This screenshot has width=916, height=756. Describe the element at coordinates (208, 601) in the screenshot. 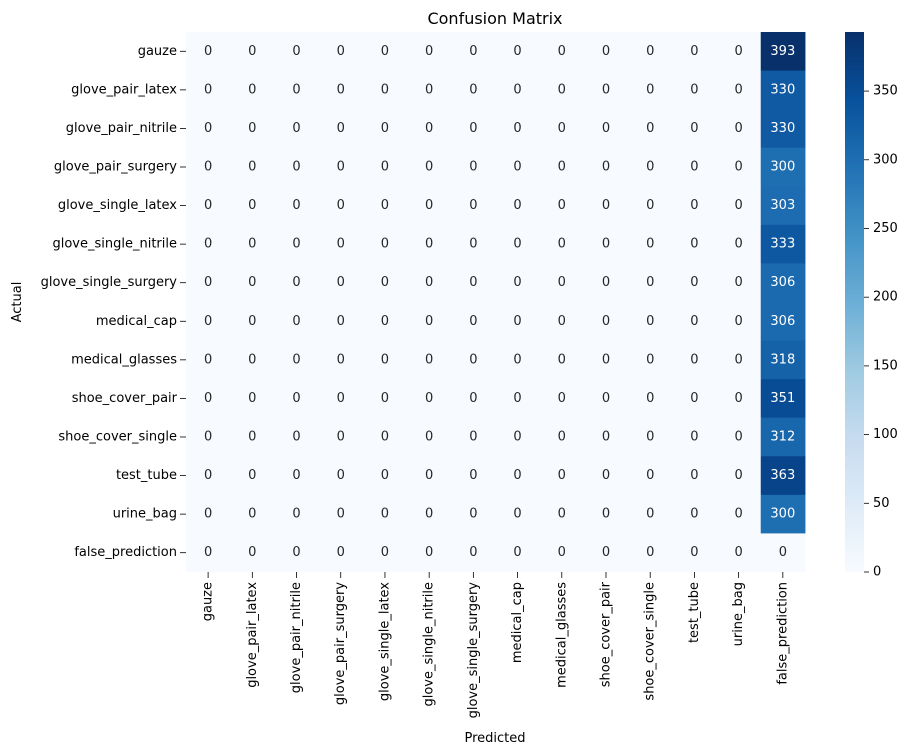

I see `x-tick-label: gauze` at that location.